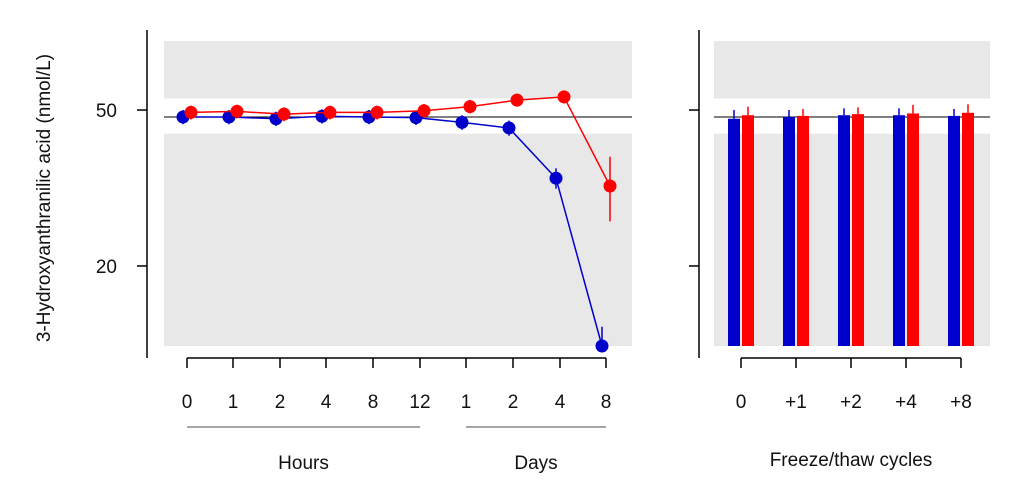 The width and height of the screenshot is (1024, 492). Describe the element at coordinates (851, 402) in the screenshot. I see `x-tick-label: +2` at that location.